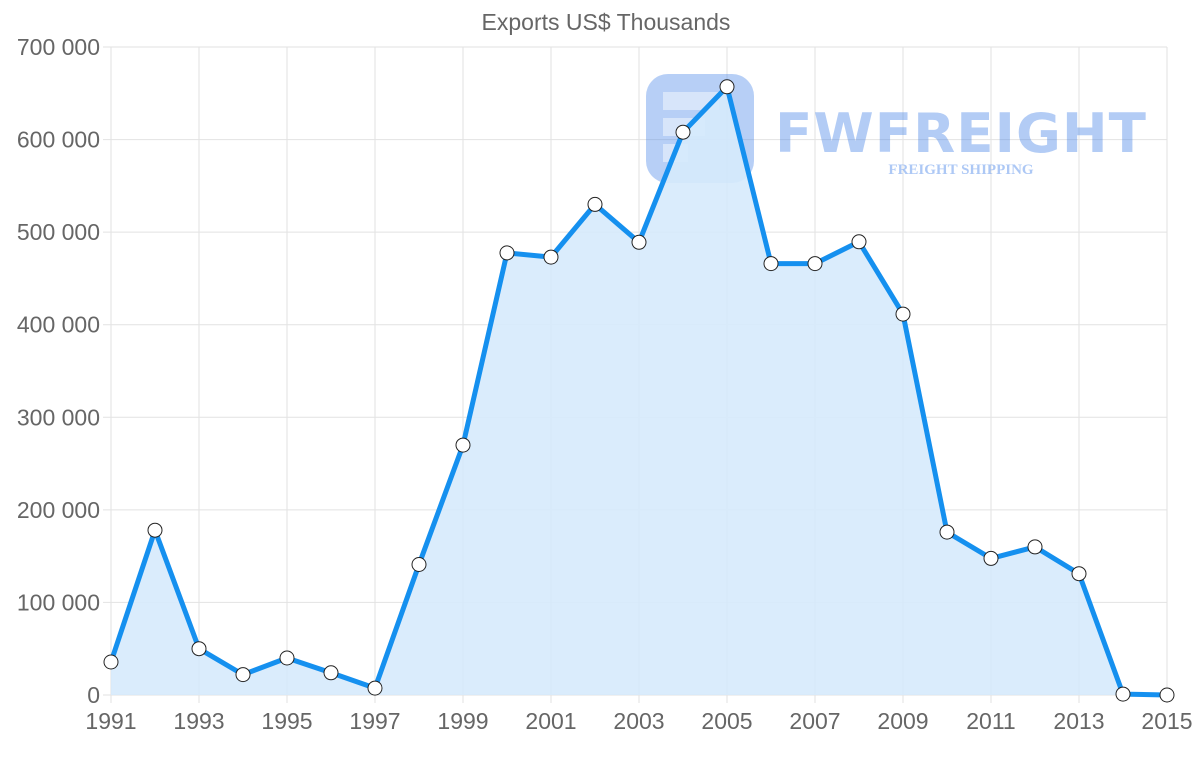  What do you see at coordinates (155, 530) in the screenshot?
I see `data-point-1992` at bounding box center [155, 530].